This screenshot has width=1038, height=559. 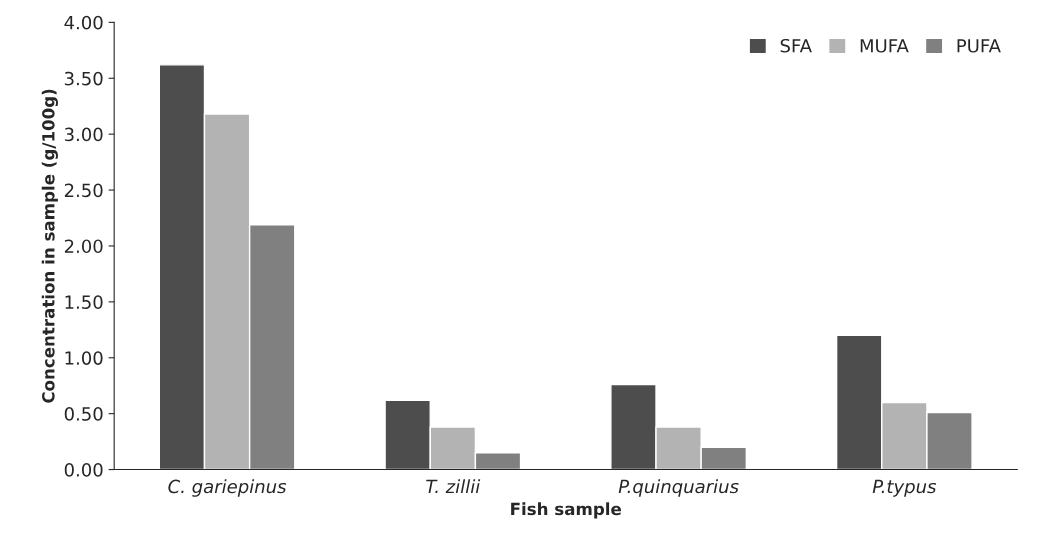 What do you see at coordinates (884, 46) in the screenshot?
I see `legend-label: MUFA` at bounding box center [884, 46].